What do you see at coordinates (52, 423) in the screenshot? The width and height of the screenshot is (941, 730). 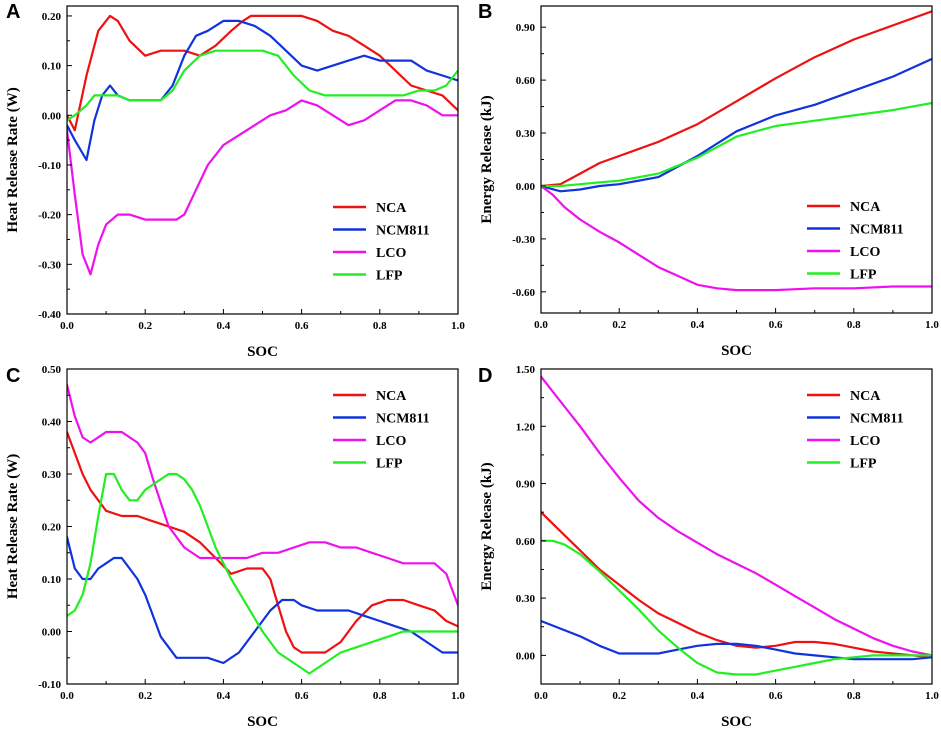 I see `y-tick-label: 0.40` at bounding box center [52, 423].